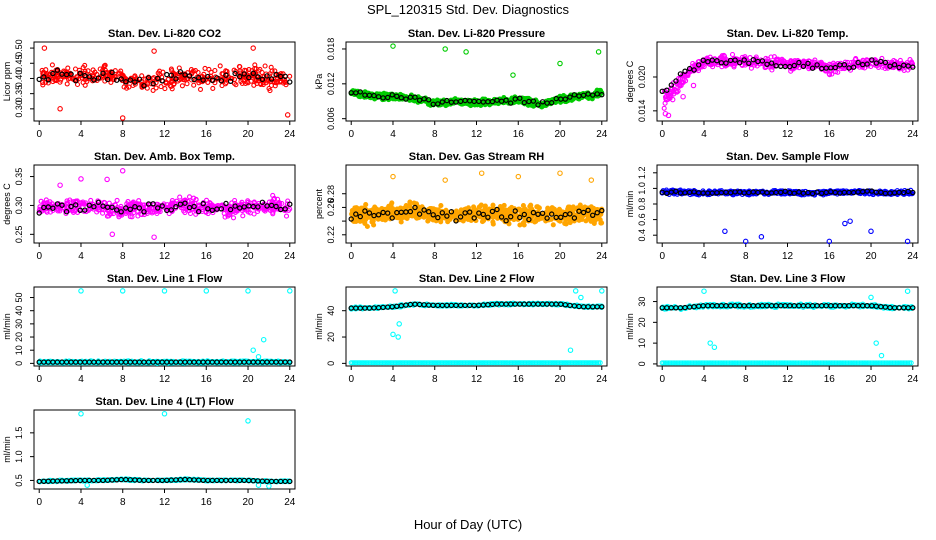 The width and height of the screenshot is (936, 540). Describe the element at coordinates (642, 111) in the screenshot. I see `y-tick-label: 0.014` at that location.